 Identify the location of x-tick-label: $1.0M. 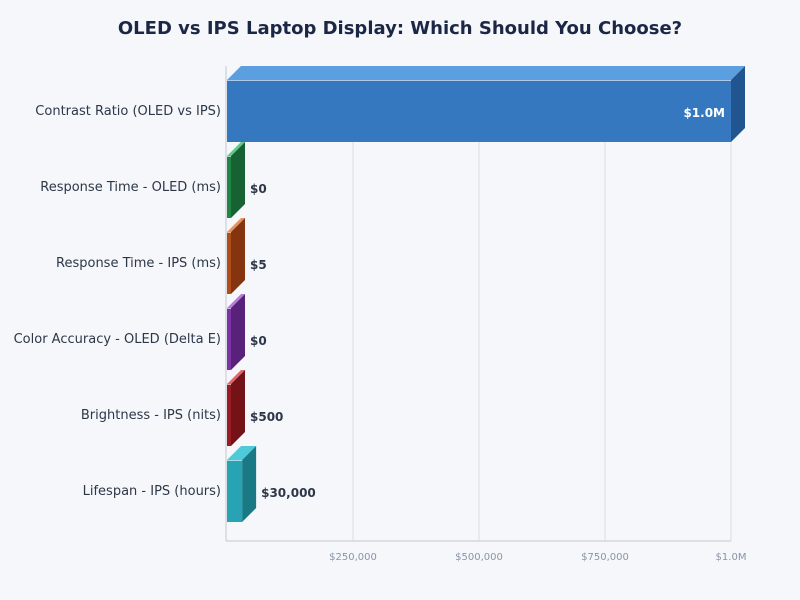
(731, 557).